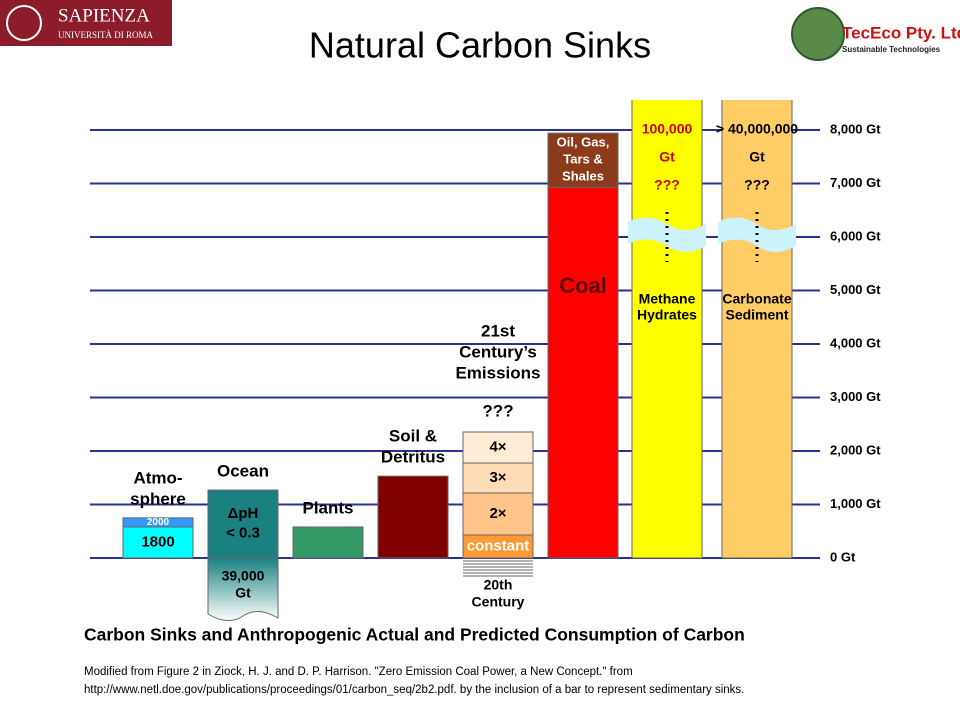 This screenshot has height=720, width=960. What do you see at coordinates (667, 299) in the screenshot?
I see `bar-label: Methane` at bounding box center [667, 299].